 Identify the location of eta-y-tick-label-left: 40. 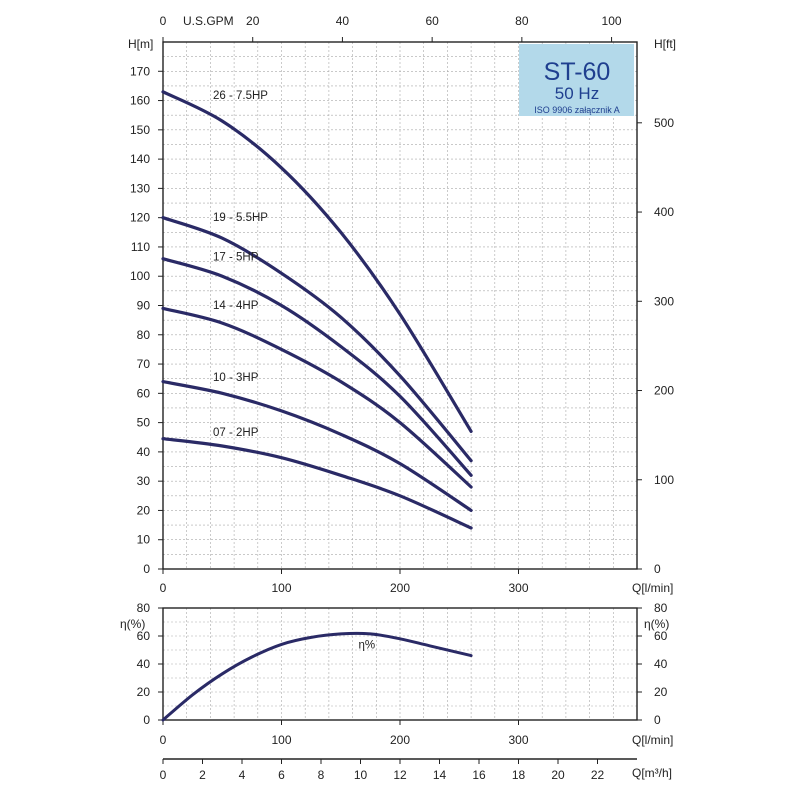
(144, 664).